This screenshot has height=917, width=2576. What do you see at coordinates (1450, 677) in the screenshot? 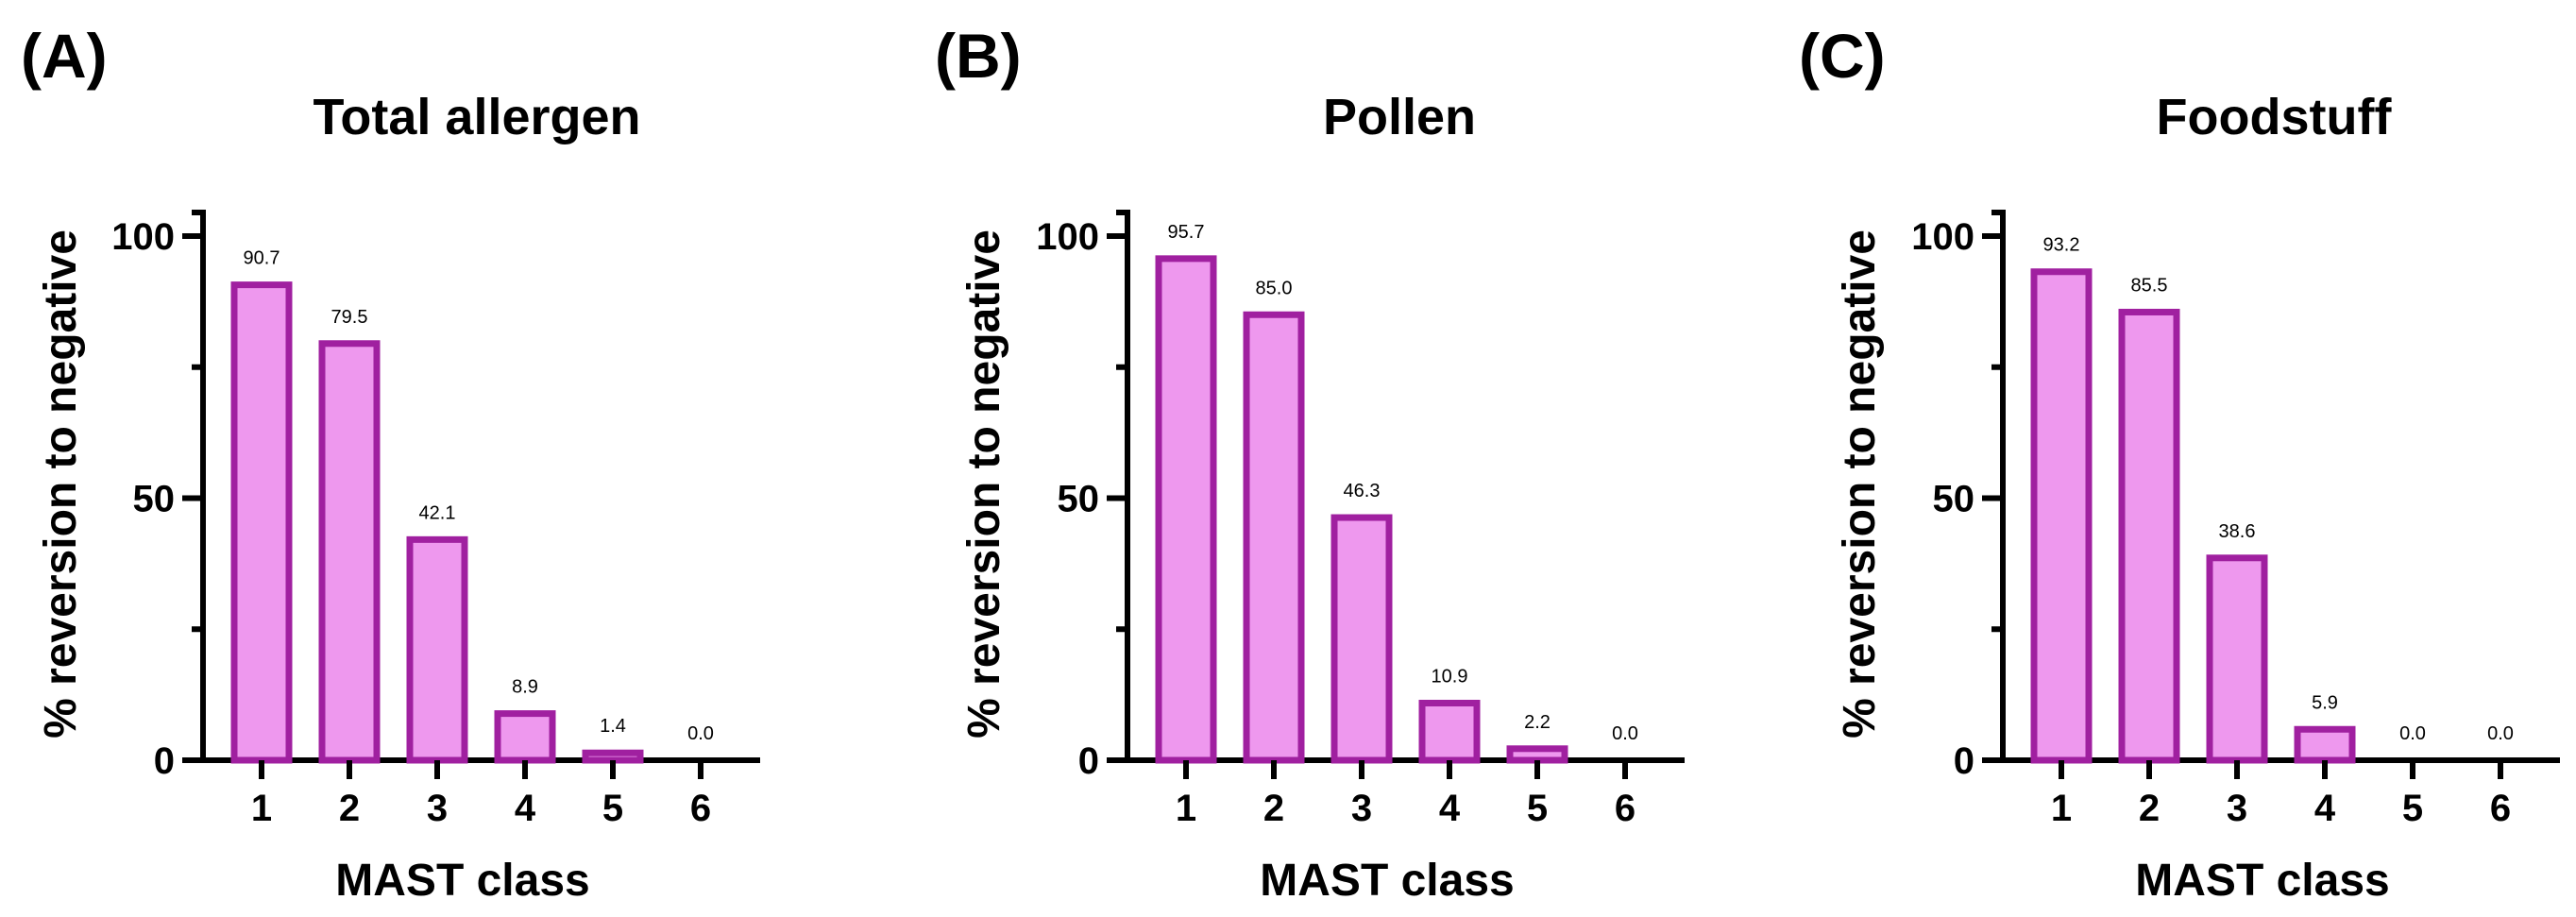
I see `data-label: 10.9` at bounding box center [1450, 677].